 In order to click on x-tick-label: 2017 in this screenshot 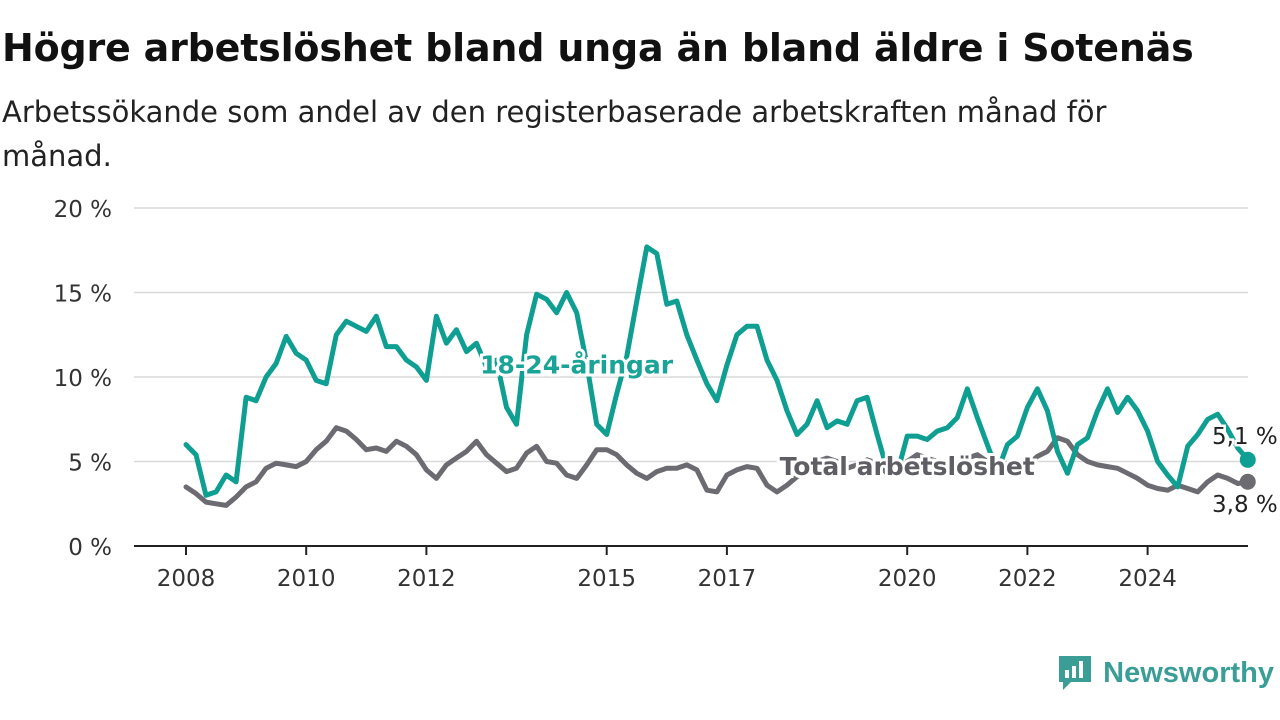, I will do `click(727, 579)`.